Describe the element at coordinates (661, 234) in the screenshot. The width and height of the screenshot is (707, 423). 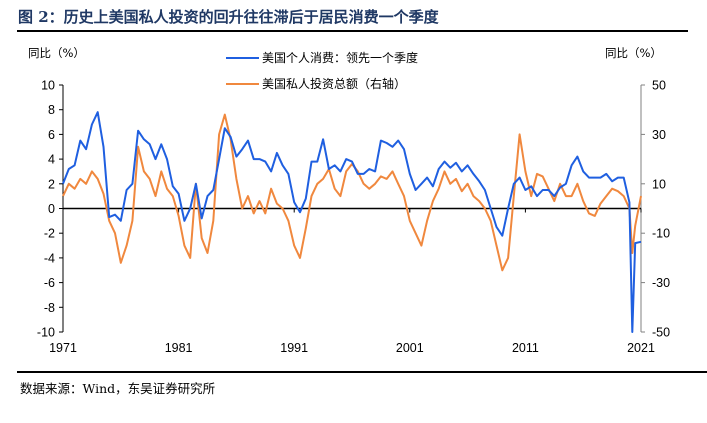
I see `right-axis-tick-label: -10` at that location.